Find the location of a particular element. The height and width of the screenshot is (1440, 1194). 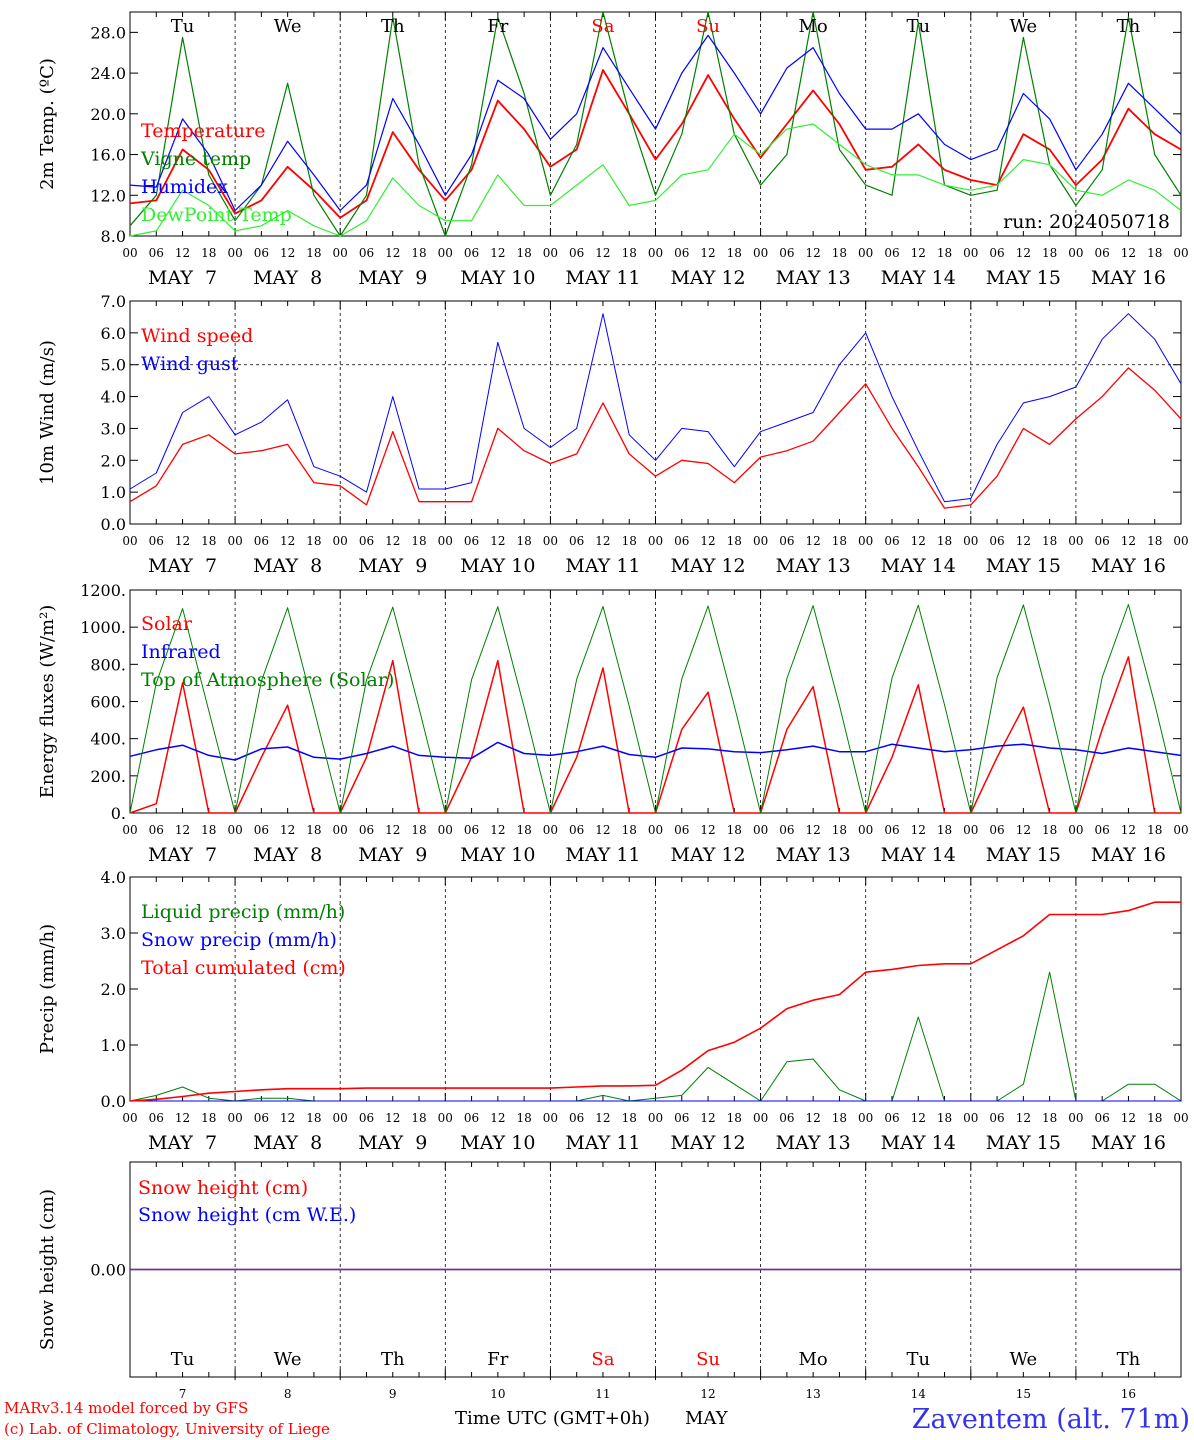

day-number: 9 is located at coordinates (393, 1394).